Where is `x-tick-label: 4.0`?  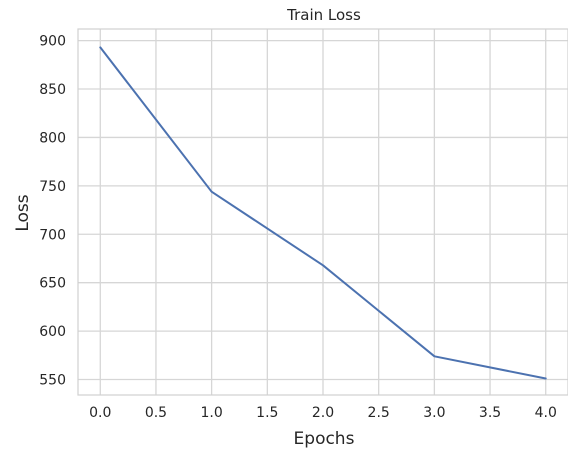 x-tick-label: 4.0 is located at coordinates (546, 413).